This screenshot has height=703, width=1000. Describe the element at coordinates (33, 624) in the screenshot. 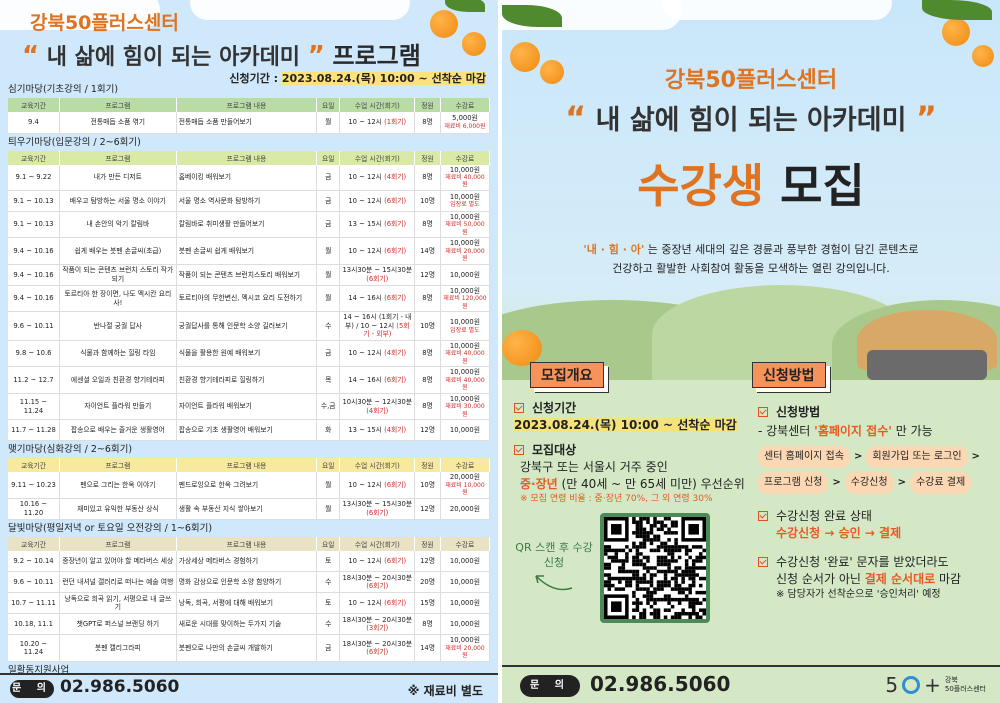

I see `cell-period: 10.18, 11.1` at that location.